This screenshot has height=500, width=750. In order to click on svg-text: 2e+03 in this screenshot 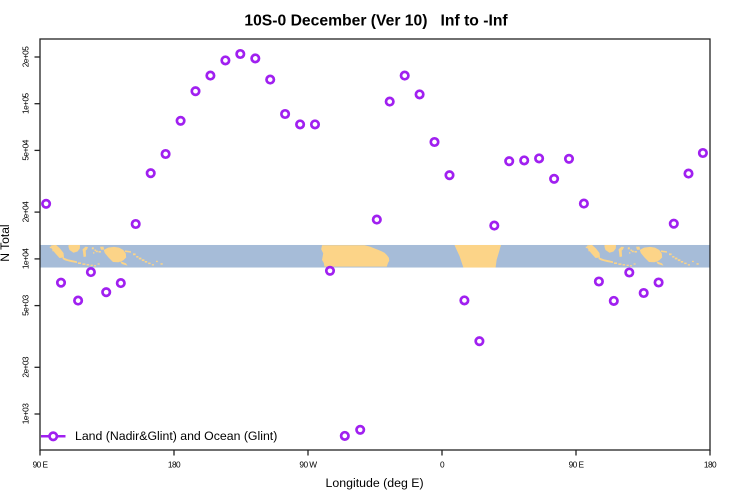, I will do `click(25, 366)`.